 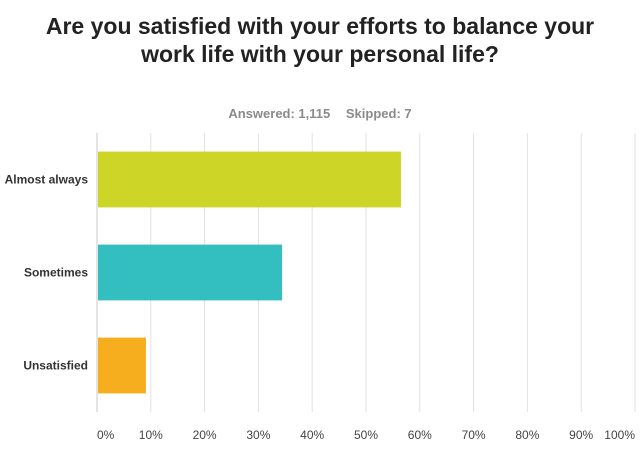 I want to click on x-tick-label: 20%, so click(x=205, y=435).